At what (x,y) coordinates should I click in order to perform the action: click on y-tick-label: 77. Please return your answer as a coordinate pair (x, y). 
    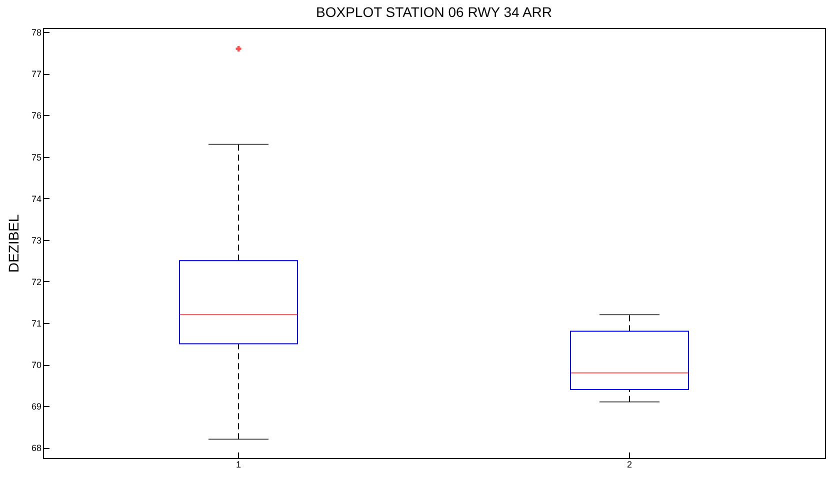
    Looking at the image, I should click on (36, 74).